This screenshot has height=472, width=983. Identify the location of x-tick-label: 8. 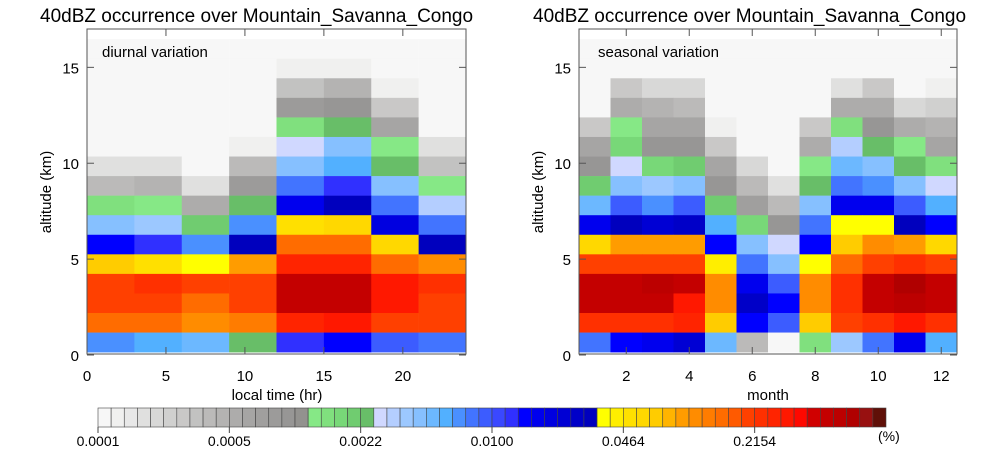
(815, 376).